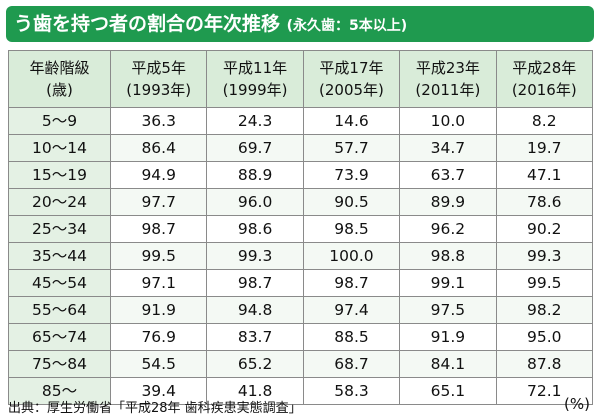 The image size is (600, 420). Describe the element at coordinates (158, 121) in the screenshot. I see `value-cell: 36.3` at that location.